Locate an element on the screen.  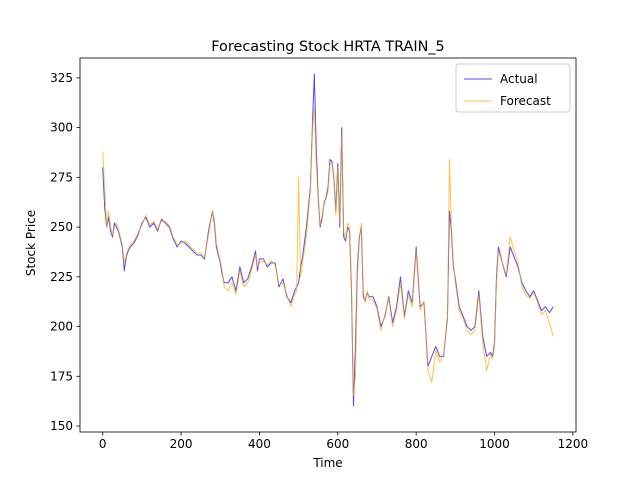
y-tick-label: 150 is located at coordinates (61, 426).